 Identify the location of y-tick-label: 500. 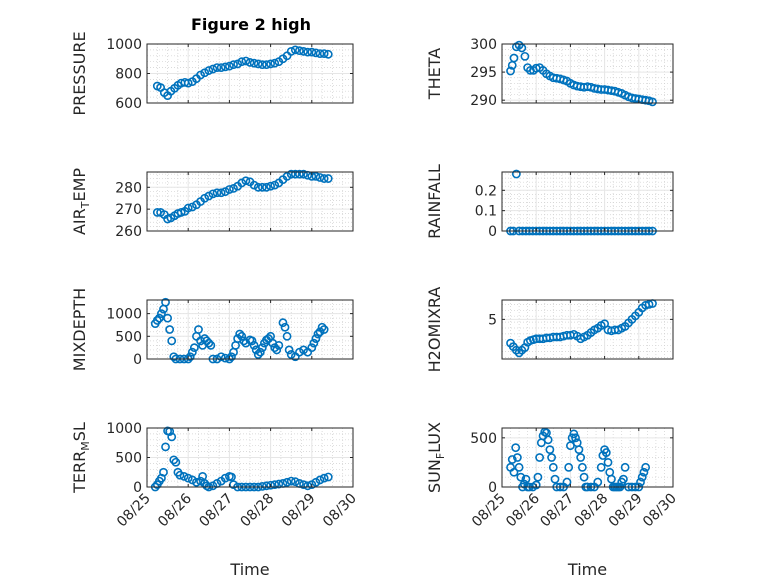
(483, 439).